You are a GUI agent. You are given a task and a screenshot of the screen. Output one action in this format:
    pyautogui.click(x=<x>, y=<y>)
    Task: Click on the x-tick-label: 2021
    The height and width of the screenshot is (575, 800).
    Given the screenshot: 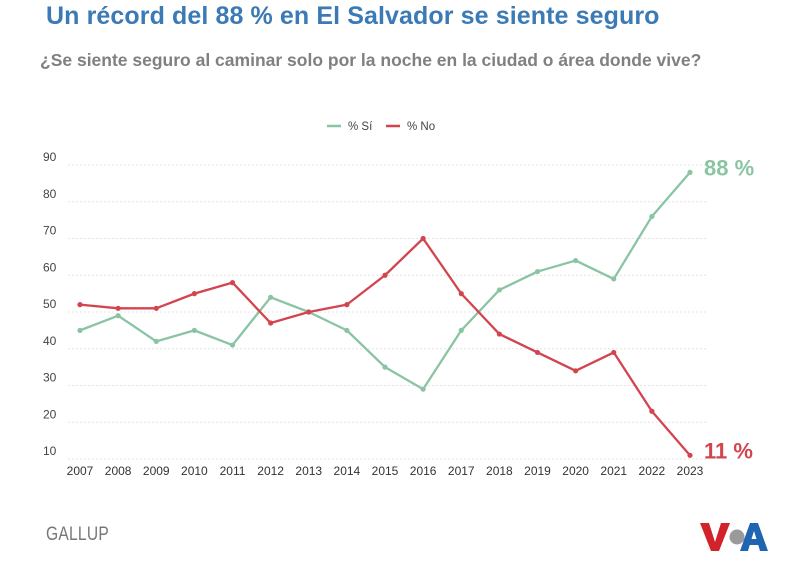 What is the action you would take?
    pyautogui.click(x=613, y=471)
    